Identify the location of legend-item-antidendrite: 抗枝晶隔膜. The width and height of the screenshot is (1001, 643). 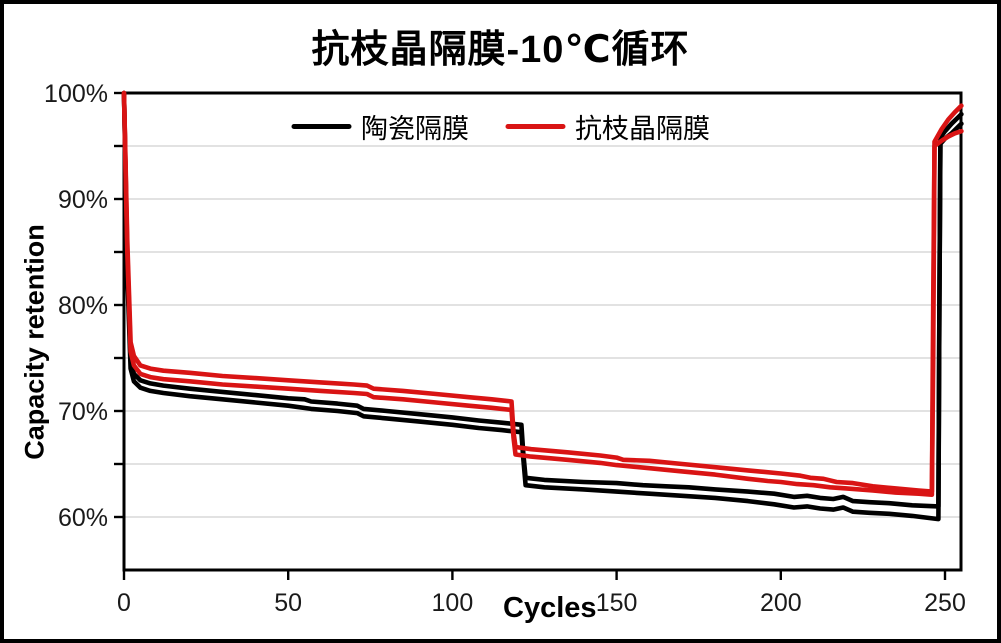
(607, 126).